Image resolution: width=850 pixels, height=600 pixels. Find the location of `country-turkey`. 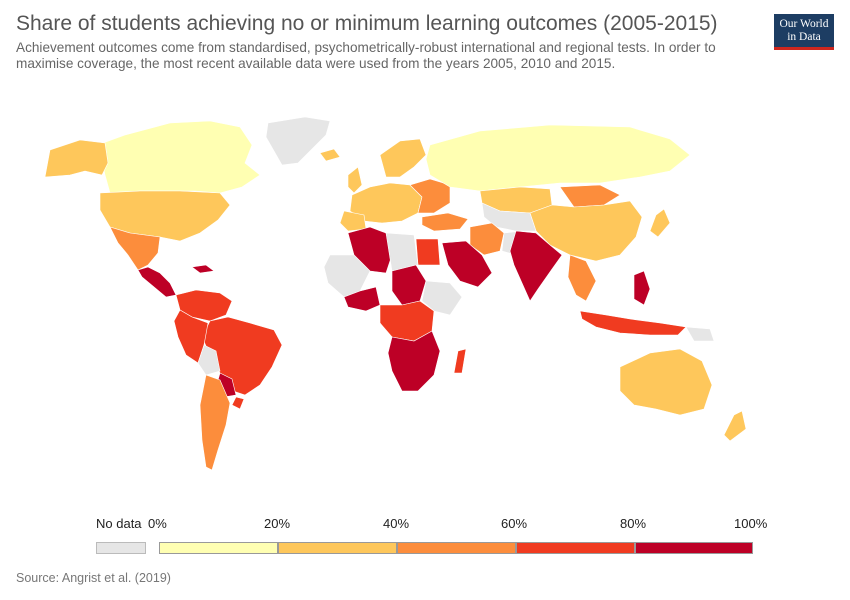

country-turkey is located at coordinates (445, 222).